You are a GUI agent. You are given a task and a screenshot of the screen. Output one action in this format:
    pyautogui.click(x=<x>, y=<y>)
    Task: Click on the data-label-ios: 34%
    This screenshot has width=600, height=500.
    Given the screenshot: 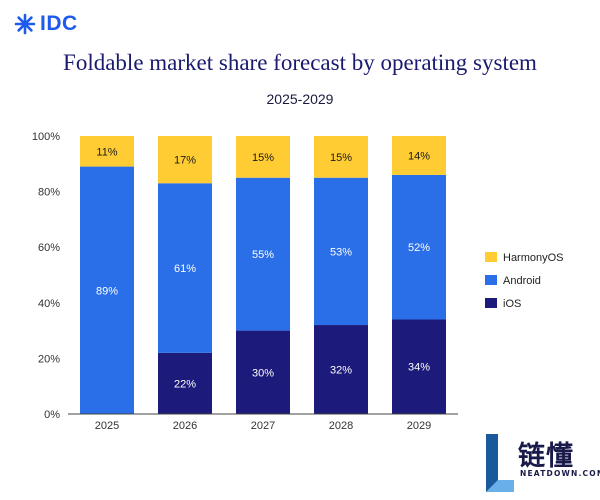 What is the action you would take?
    pyautogui.click(x=419, y=368)
    